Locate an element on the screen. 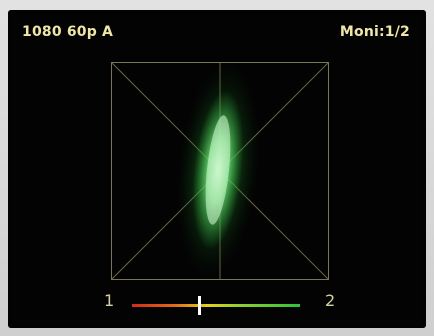 This screenshot has height=336, width=434. phase-meter-right-label: 2 is located at coordinates (330, 300).